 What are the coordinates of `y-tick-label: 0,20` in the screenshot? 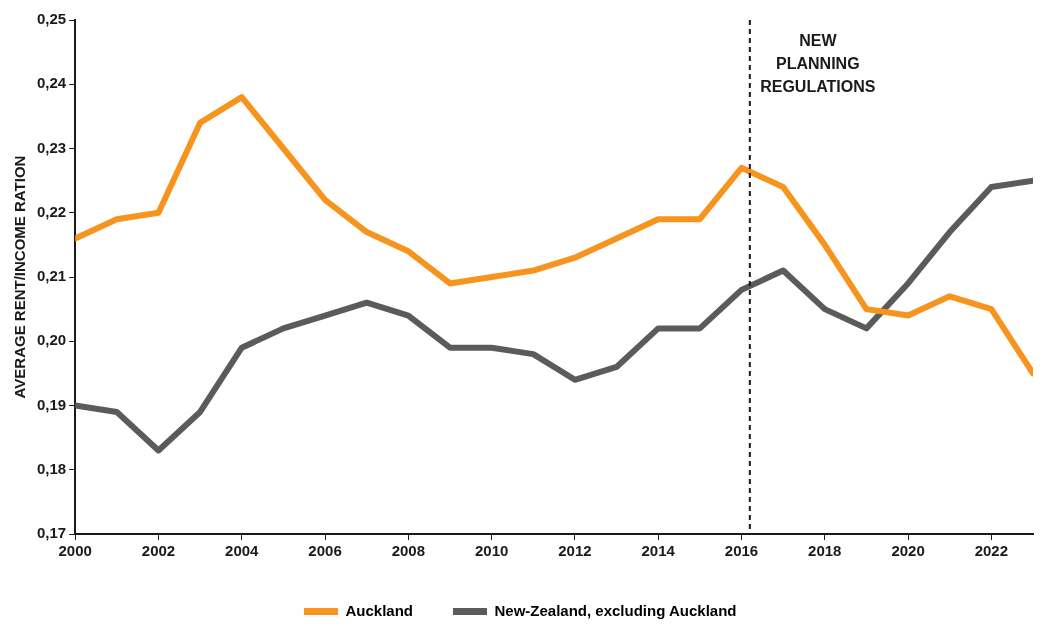 It's located at (51, 340).